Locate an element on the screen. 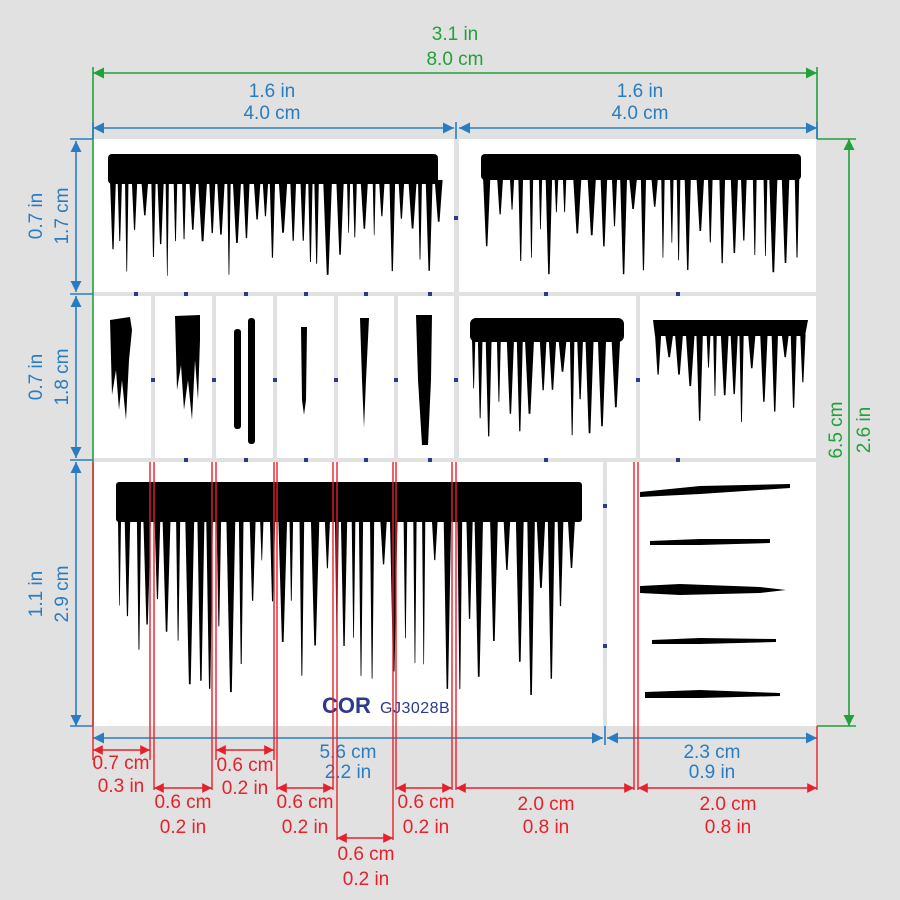  stroke2-in: 0.2 in is located at coordinates (183, 827).